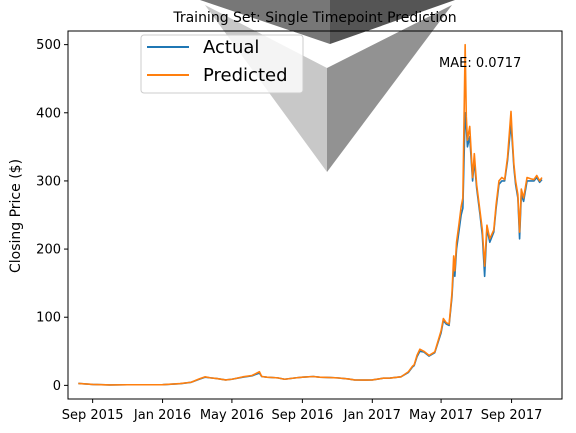 The image size is (576, 433). What do you see at coordinates (48, 113) in the screenshot?
I see `y-tick-label: 400` at bounding box center [48, 113].